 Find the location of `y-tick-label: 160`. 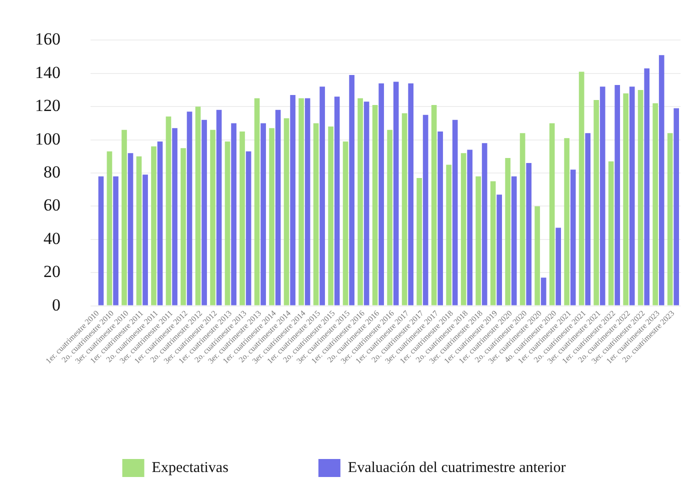

y-tick-label: 160 is located at coordinates (47, 39).